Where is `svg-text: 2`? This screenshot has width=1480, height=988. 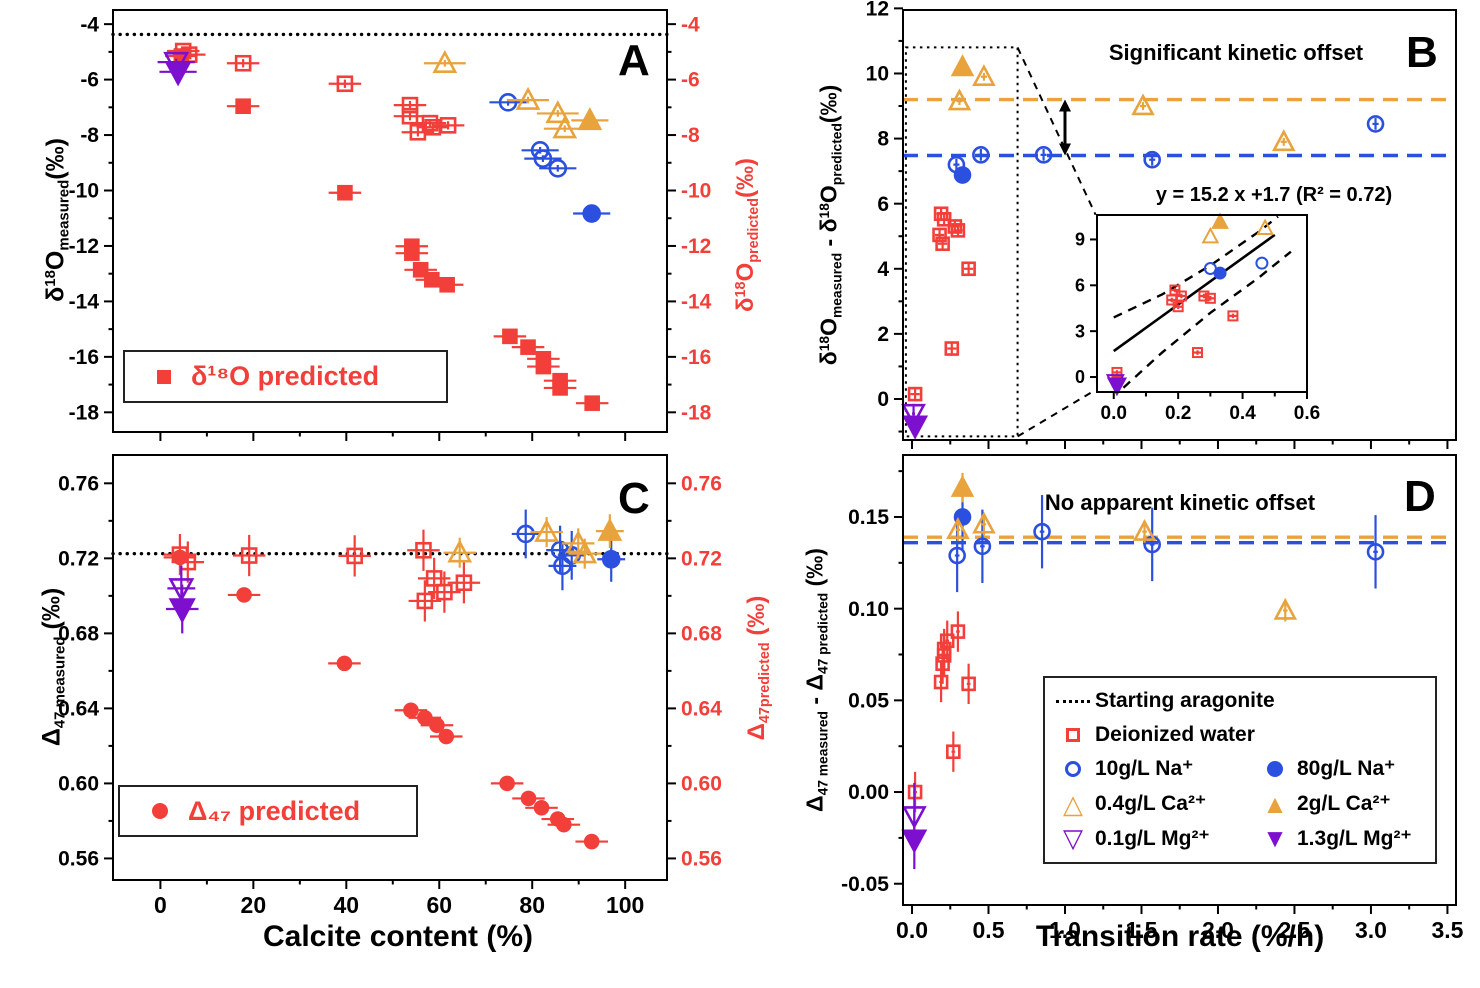
svg-text: 2 is located at coordinates (883, 334).